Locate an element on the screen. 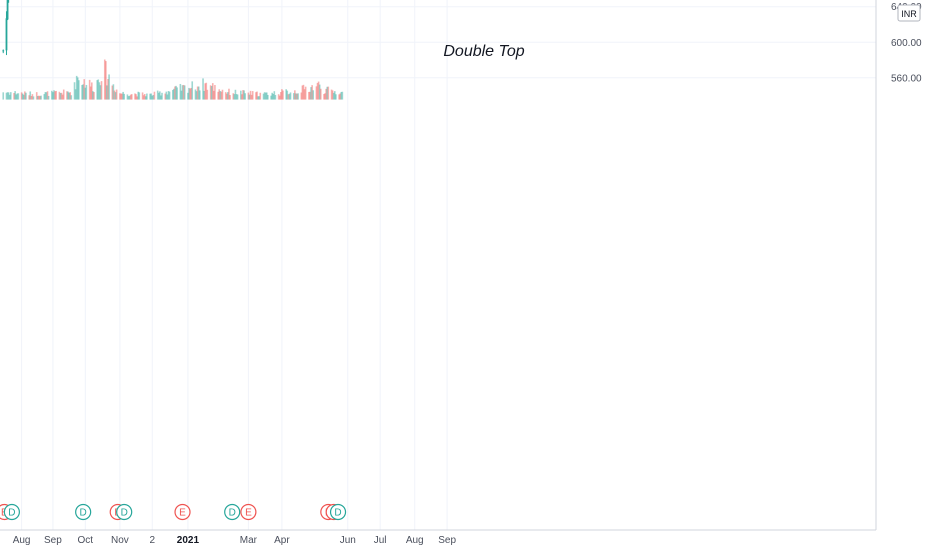 This screenshot has width=932, height=550. time-tick-label: Jul is located at coordinates (380, 540).